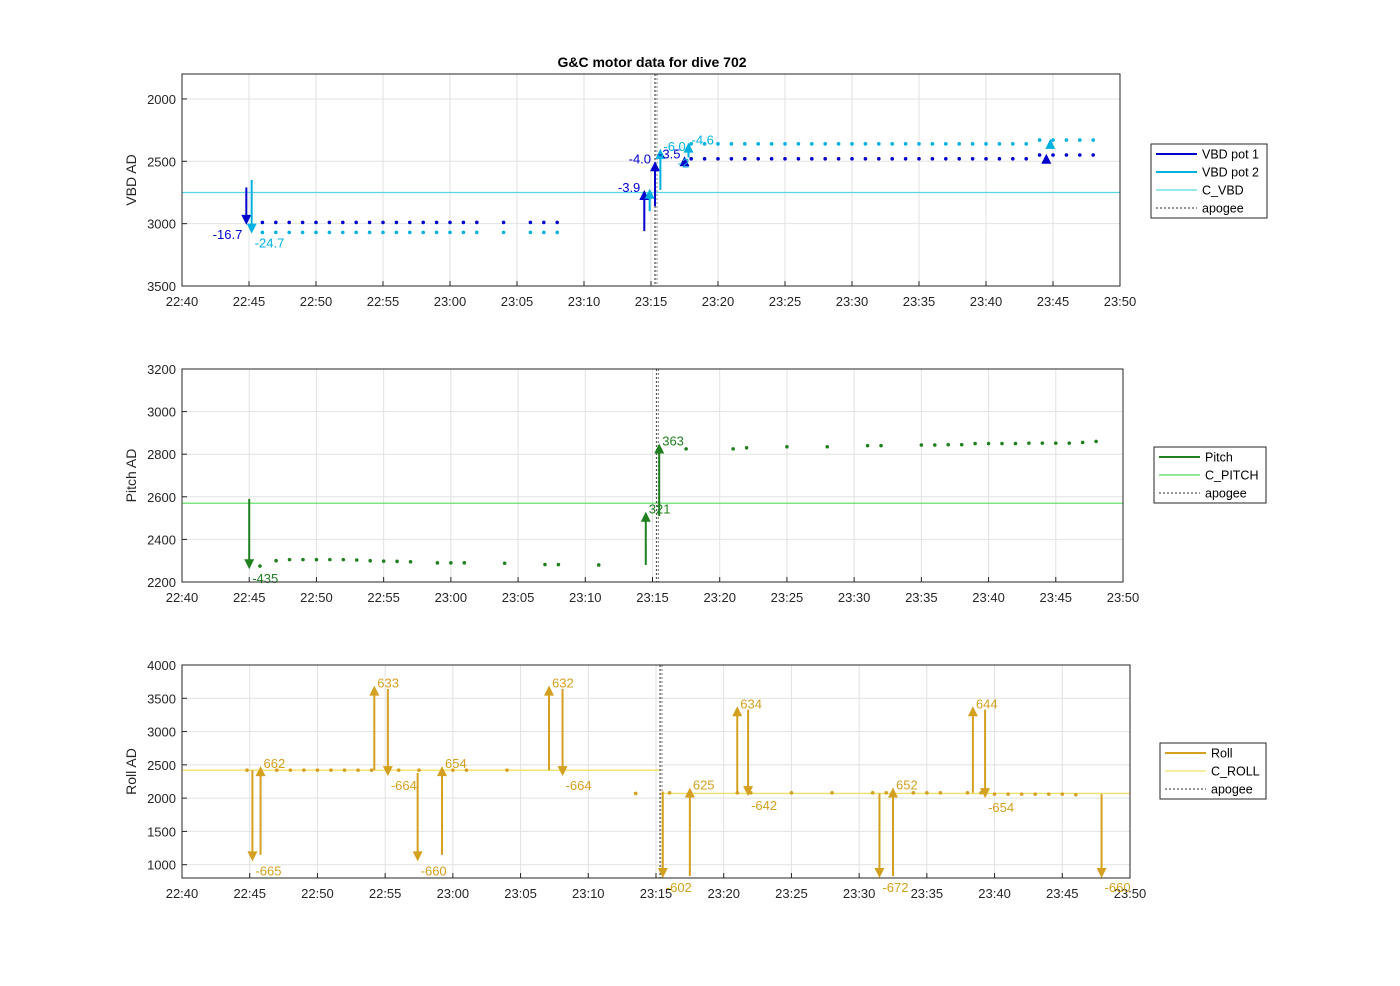  I want to click on x-tick-label: 22:50, so click(317, 893).